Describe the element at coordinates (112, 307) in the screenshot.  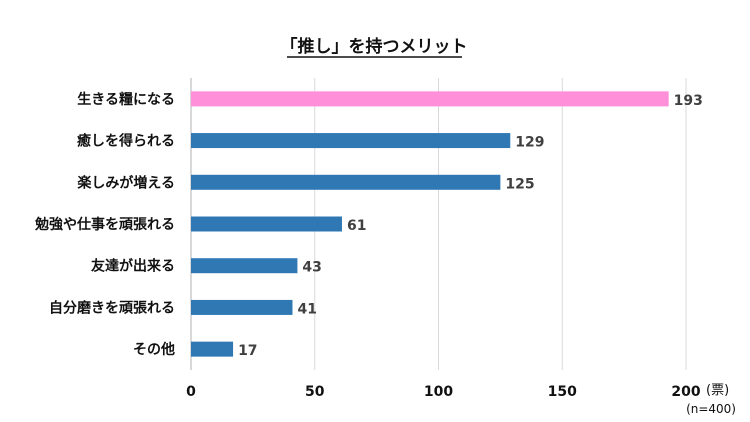
I see `category-label: 自分磨きを頑張れる` at that location.